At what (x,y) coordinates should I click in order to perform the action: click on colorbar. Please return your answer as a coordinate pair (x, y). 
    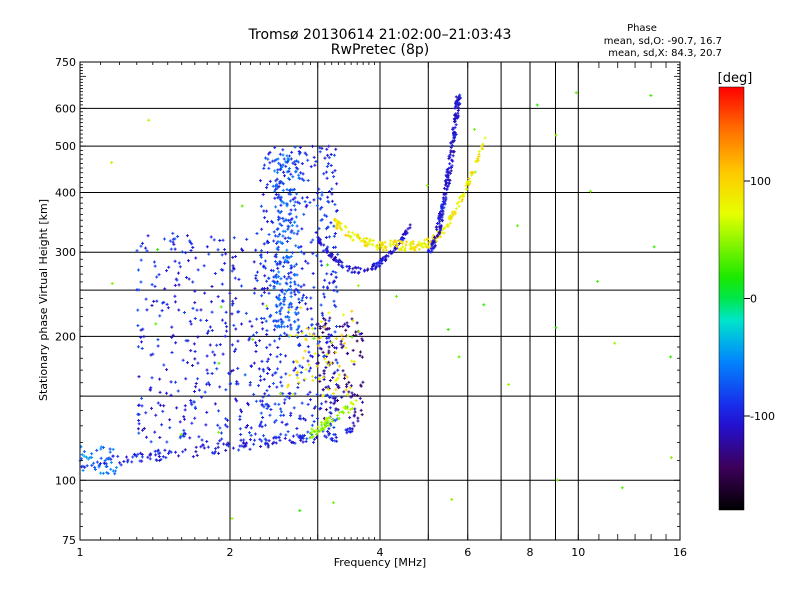
    Looking at the image, I should click on (731, 298).